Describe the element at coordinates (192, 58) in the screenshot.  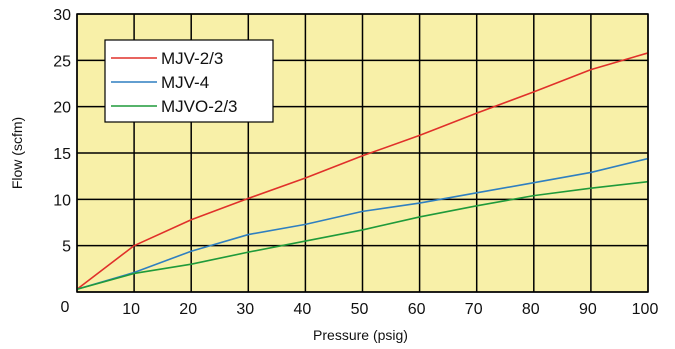
I see `legend-label: MJV-2/3` at that location.